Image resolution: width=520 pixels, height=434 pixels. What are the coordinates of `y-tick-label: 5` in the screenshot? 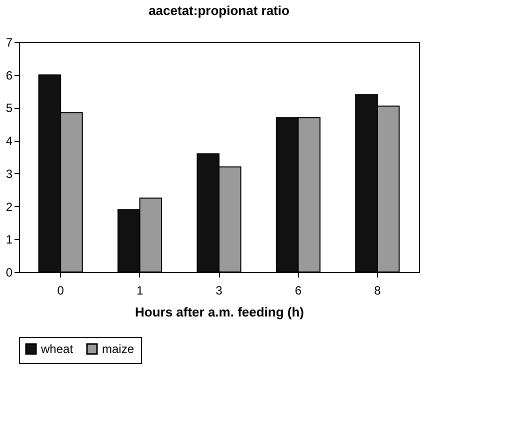 It's located at (9, 108).